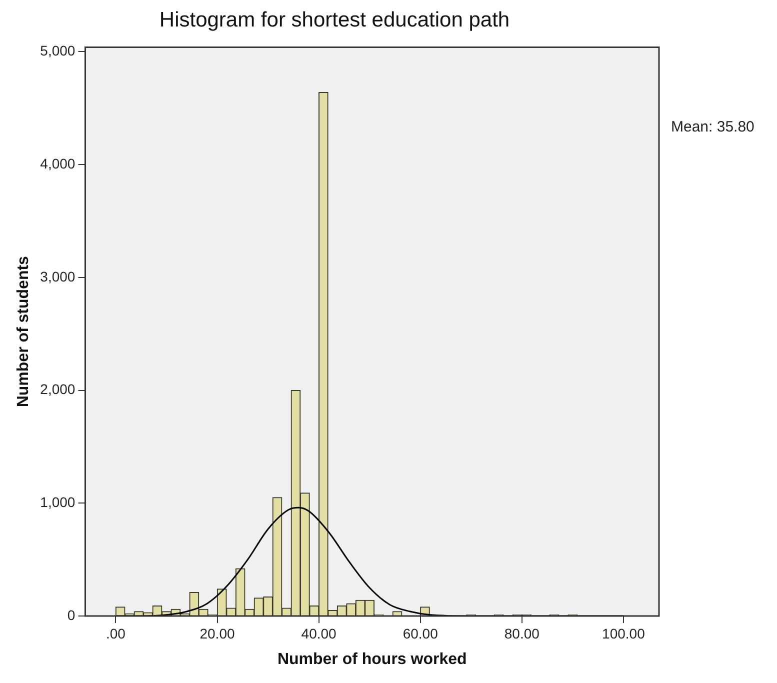  Describe the element at coordinates (58, 50) in the screenshot. I see `y-tick-label: 5,000` at that location.